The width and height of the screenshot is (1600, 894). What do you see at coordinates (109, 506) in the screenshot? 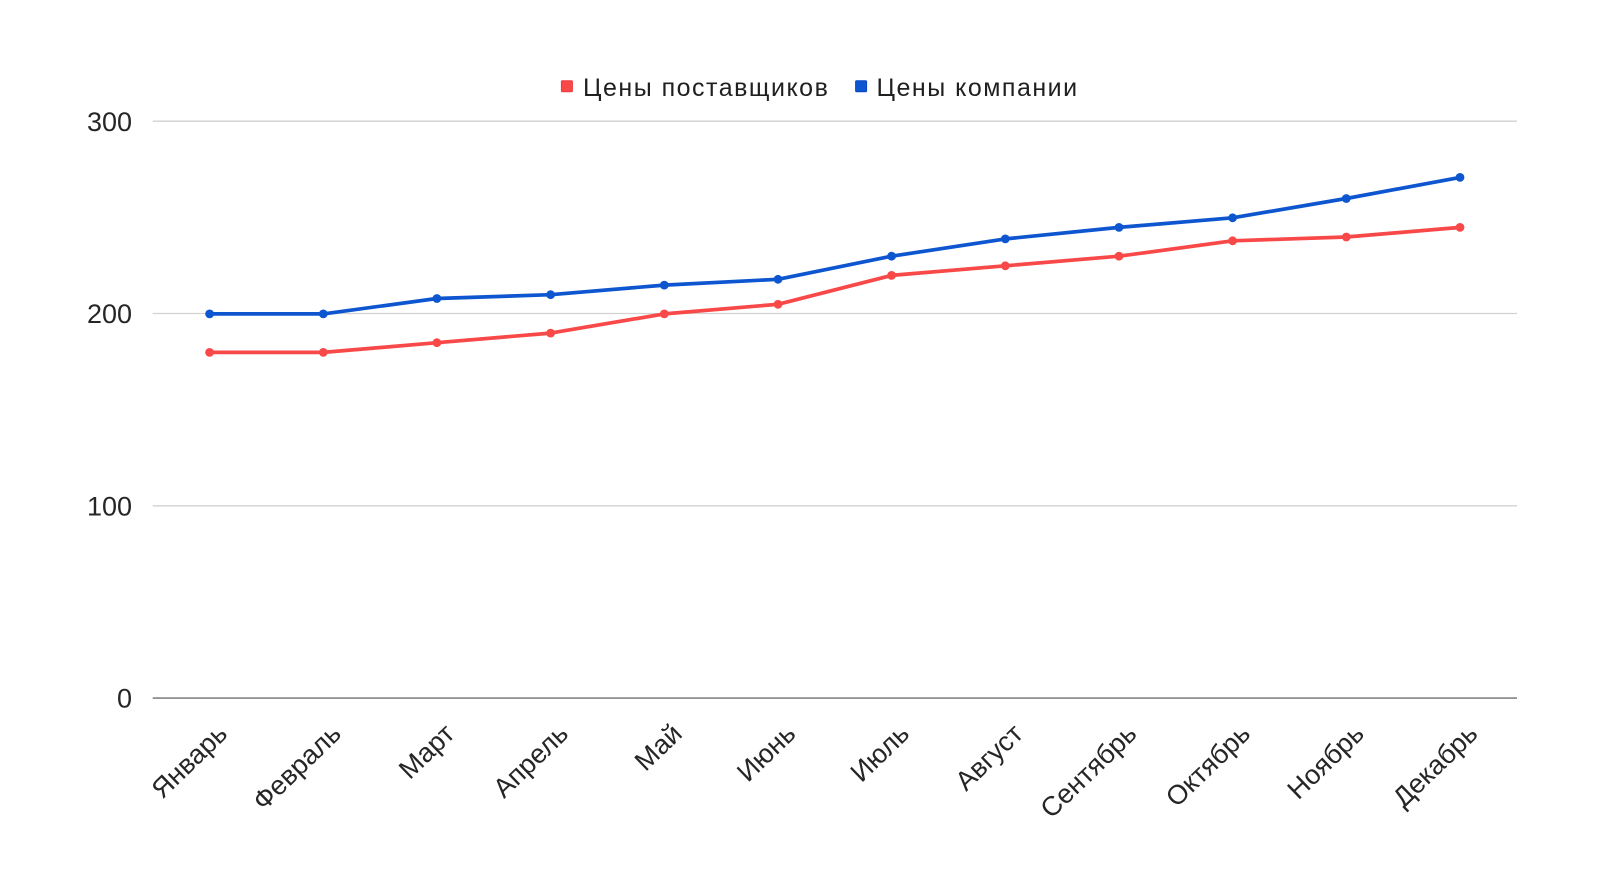
I see `svg-text: 100` at bounding box center [109, 506].